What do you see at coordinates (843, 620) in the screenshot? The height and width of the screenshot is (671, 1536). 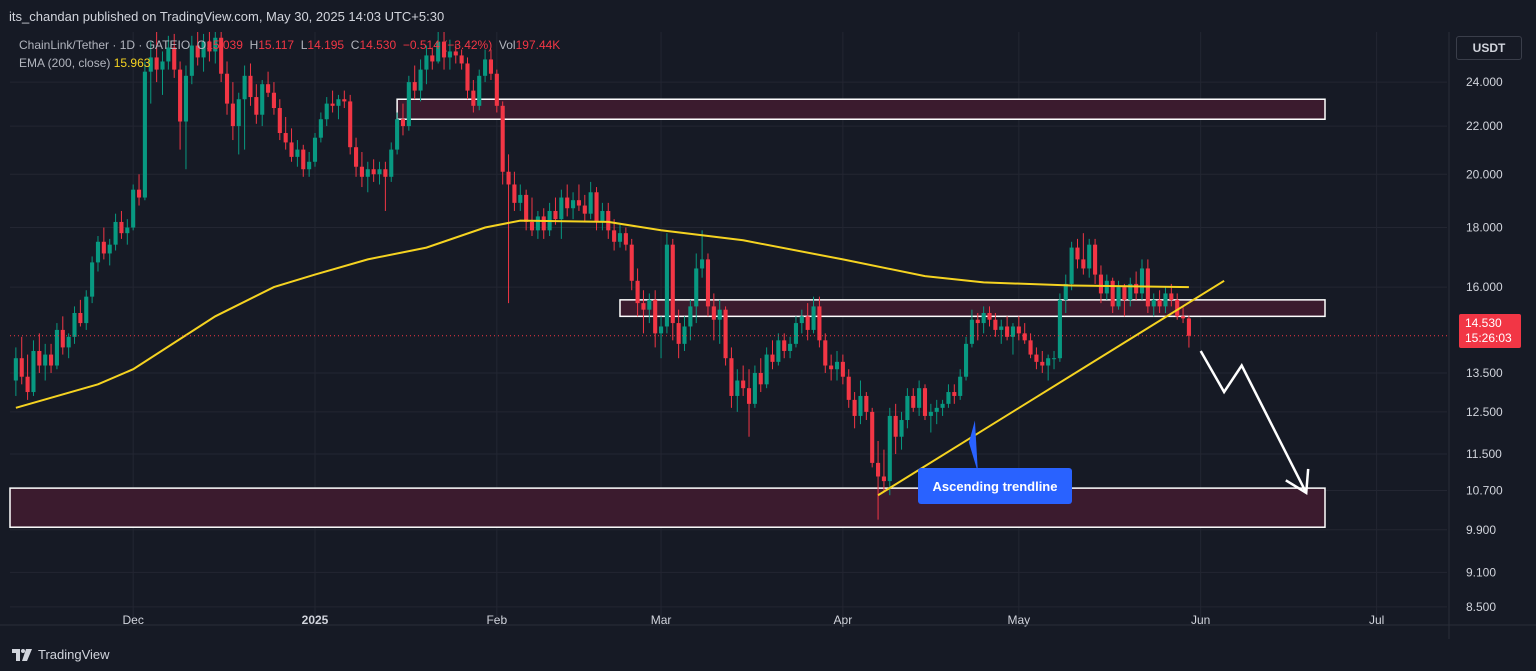 I see `time-tick-label: Apr` at bounding box center [843, 620].